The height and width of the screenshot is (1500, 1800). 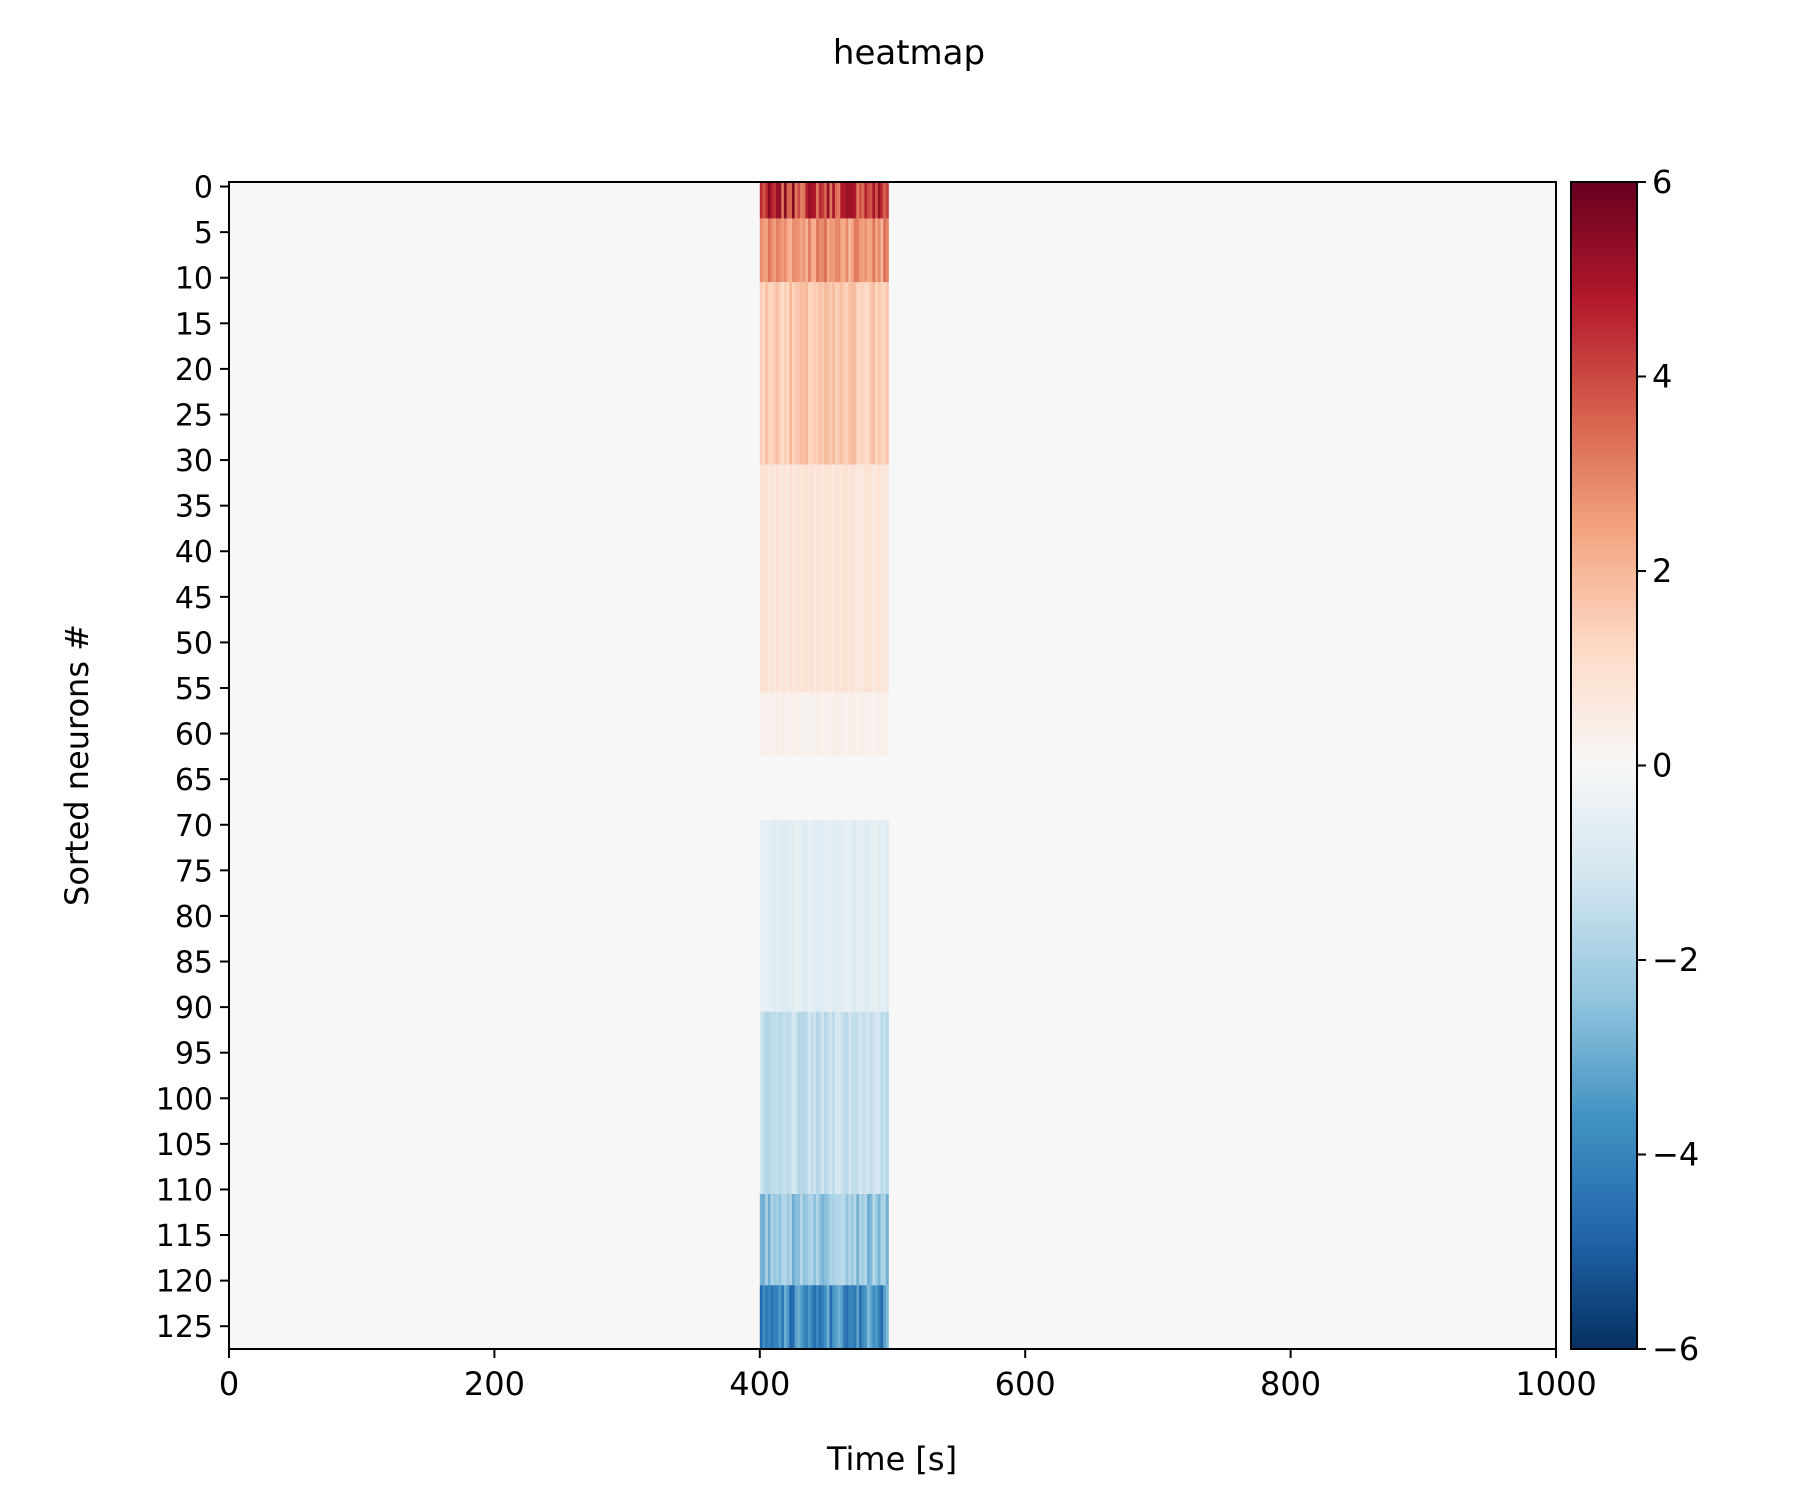 I want to click on colorbar-tick-label: −6, so click(x=1675, y=1349).